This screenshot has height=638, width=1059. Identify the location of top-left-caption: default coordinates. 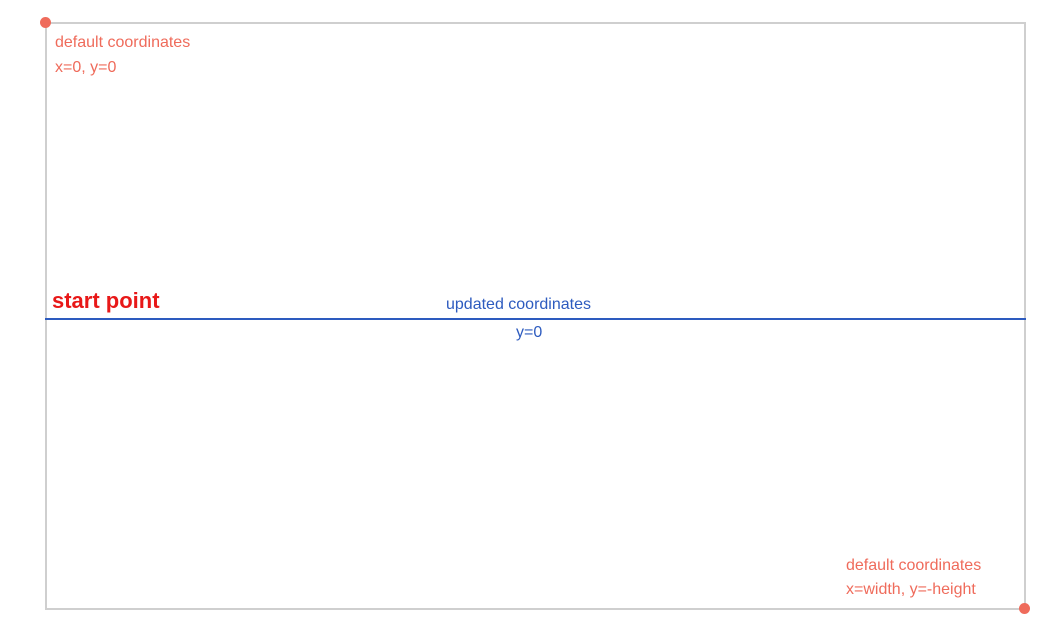
(123, 42).